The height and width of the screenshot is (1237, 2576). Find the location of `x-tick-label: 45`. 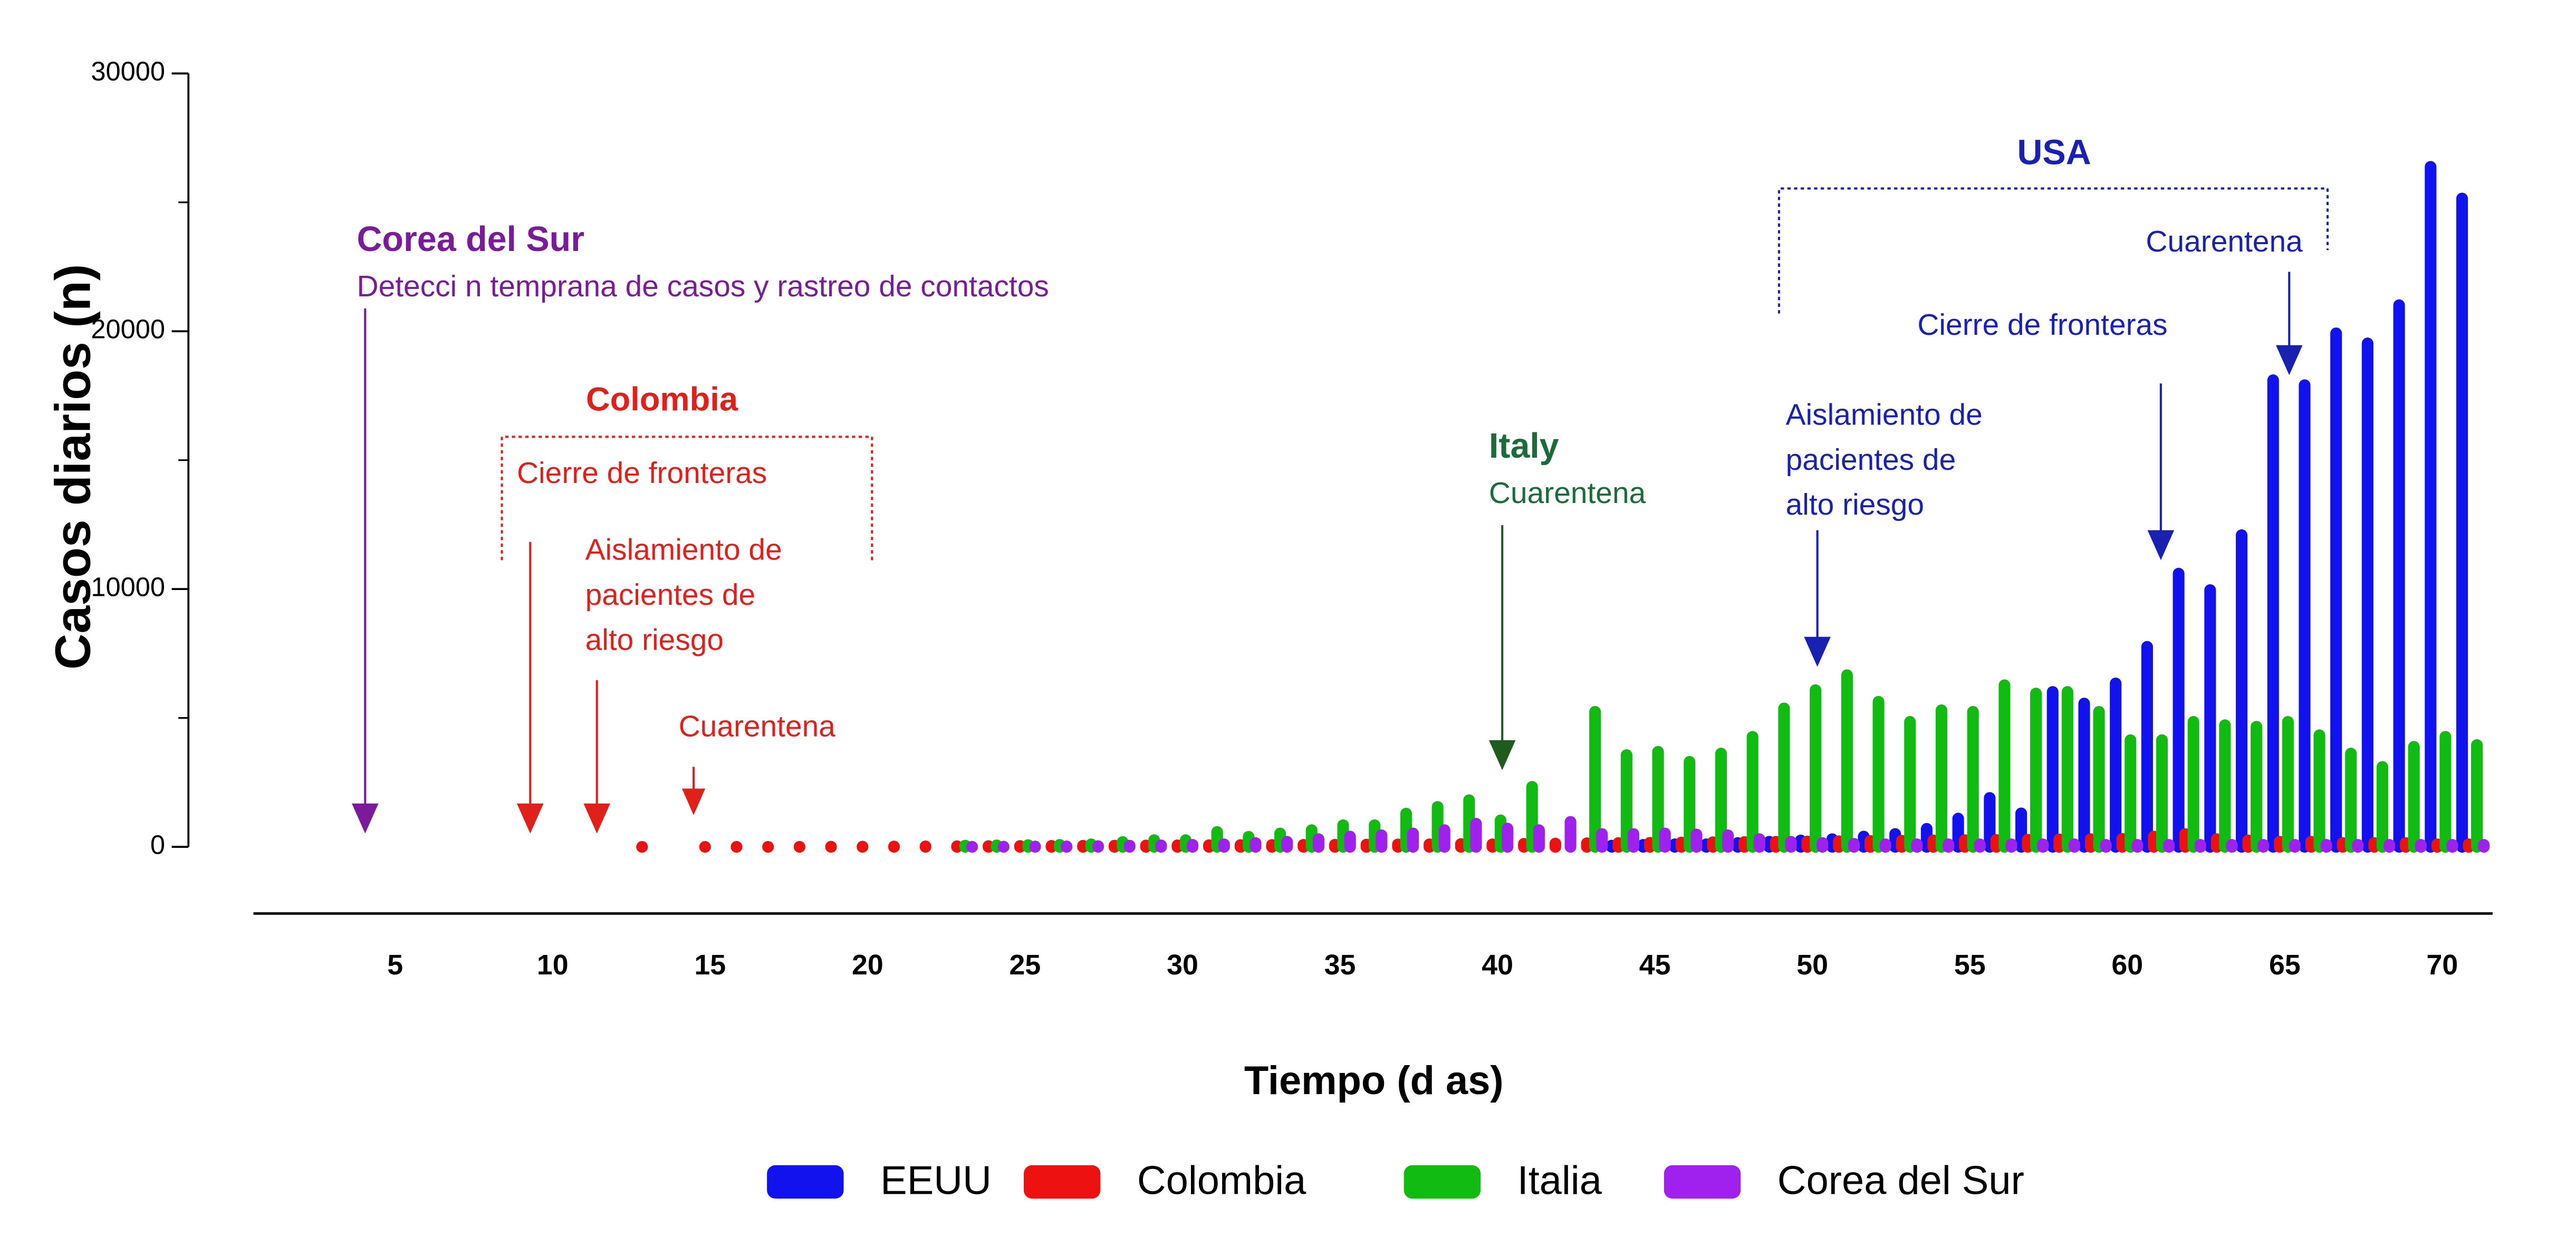

x-tick-label: 45 is located at coordinates (1655, 965).